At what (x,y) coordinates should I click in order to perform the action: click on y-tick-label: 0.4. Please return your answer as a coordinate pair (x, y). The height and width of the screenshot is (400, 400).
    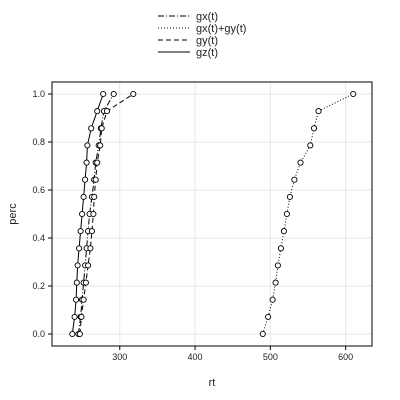
    Looking at the image, I should click on (38, 238).